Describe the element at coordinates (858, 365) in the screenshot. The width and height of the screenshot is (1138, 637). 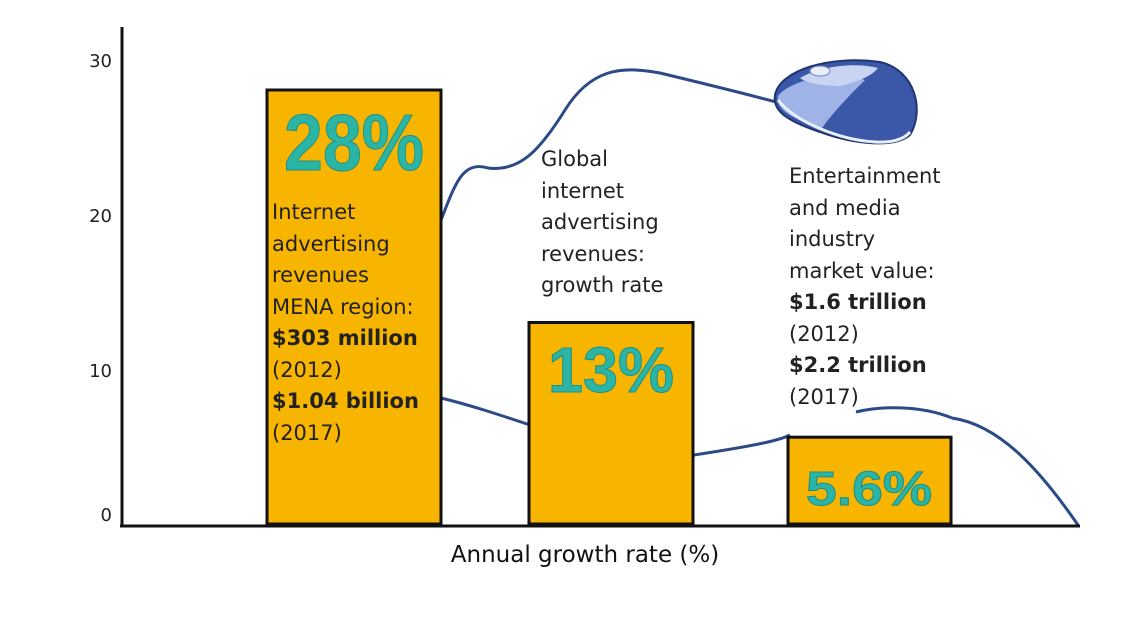
I see `annotation-line: $2.2 trillion` at that location.